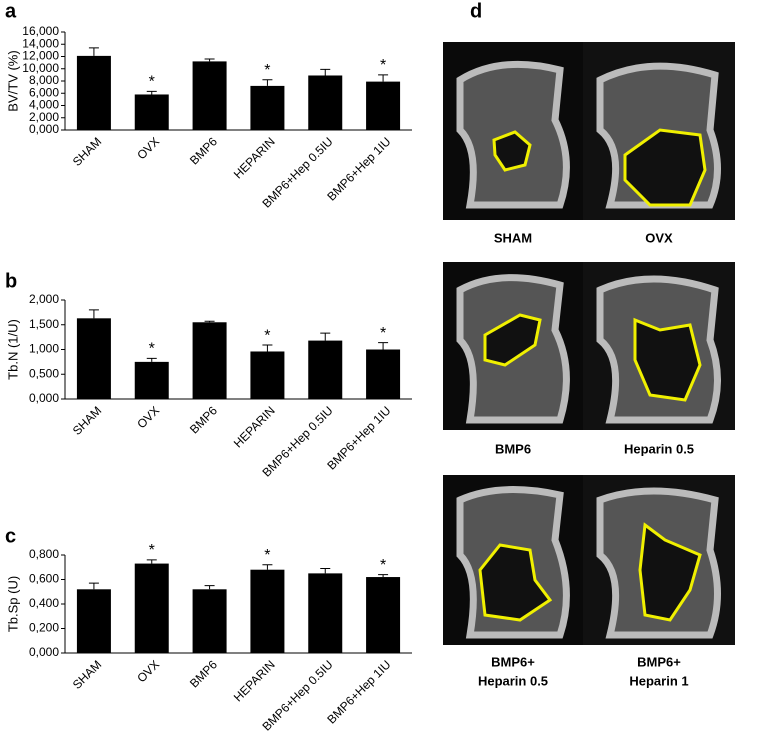  Describe the element at coordinates (658, 680) in the screenshot. I see `image-caption: Heparin 1` at that location.